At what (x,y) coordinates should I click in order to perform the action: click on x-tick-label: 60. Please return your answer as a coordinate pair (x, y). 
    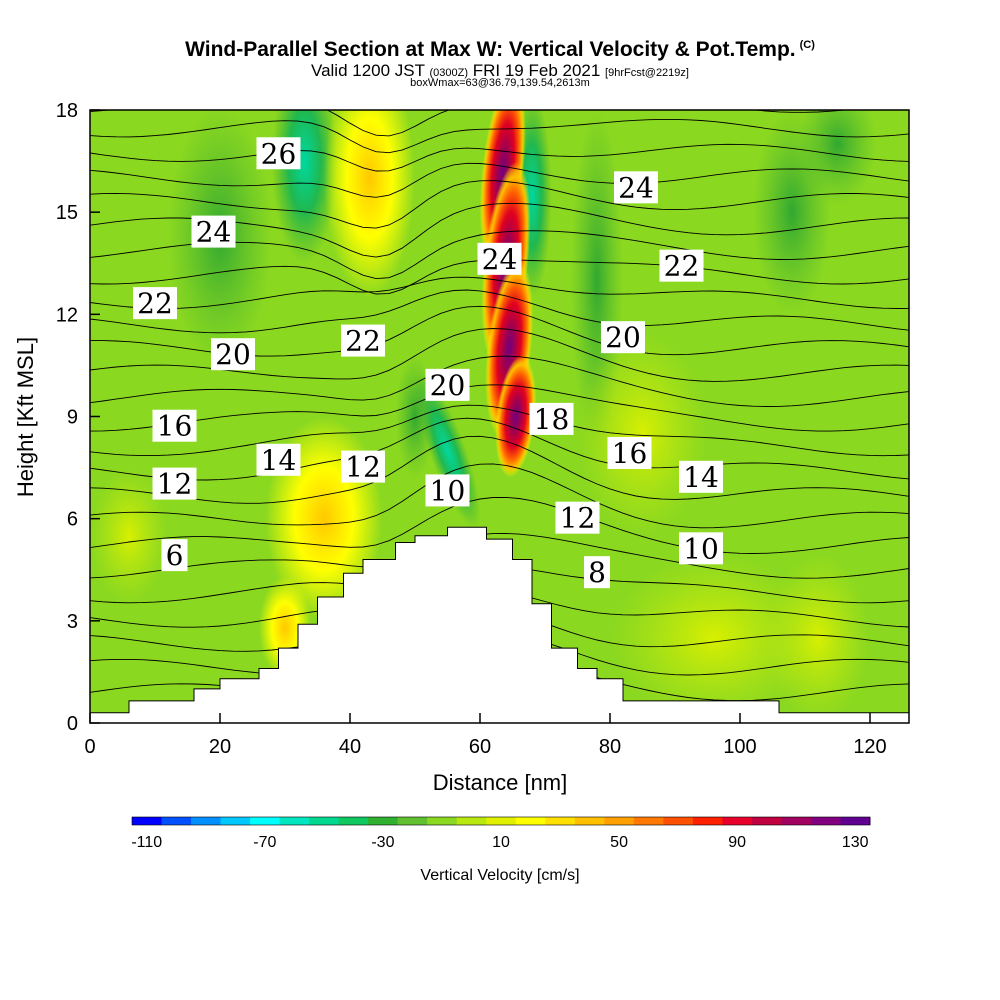
    Looking at the image, I should click on (480, 747).